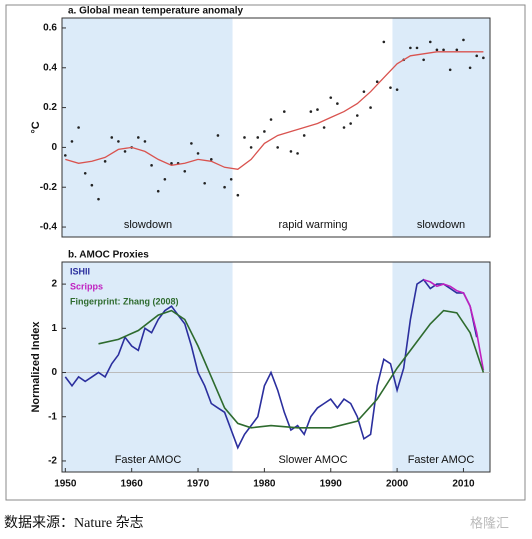 The height and width of the screenshot is (539, 532). What do you see at coordinates (49, 187) in the screenshot?
I see `y-tick-label: -0.2` at bounding box center [49, 187].